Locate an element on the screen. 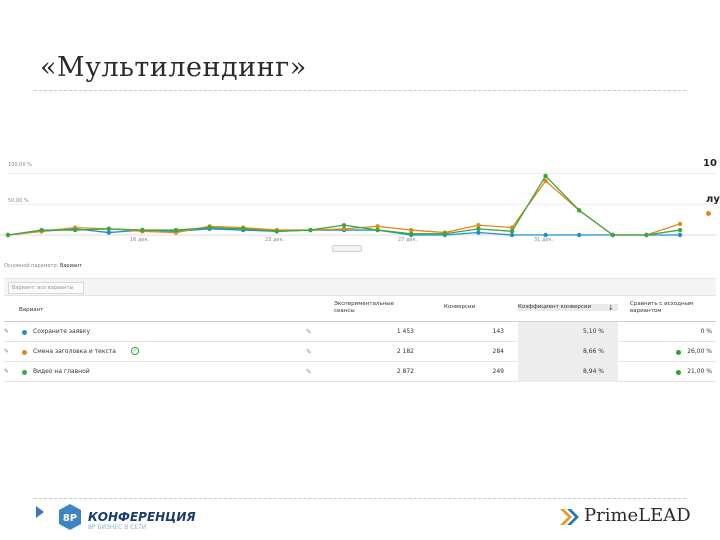 This screenshot has height=540, width=720. footer-divider is located at coordinates (360, 498).